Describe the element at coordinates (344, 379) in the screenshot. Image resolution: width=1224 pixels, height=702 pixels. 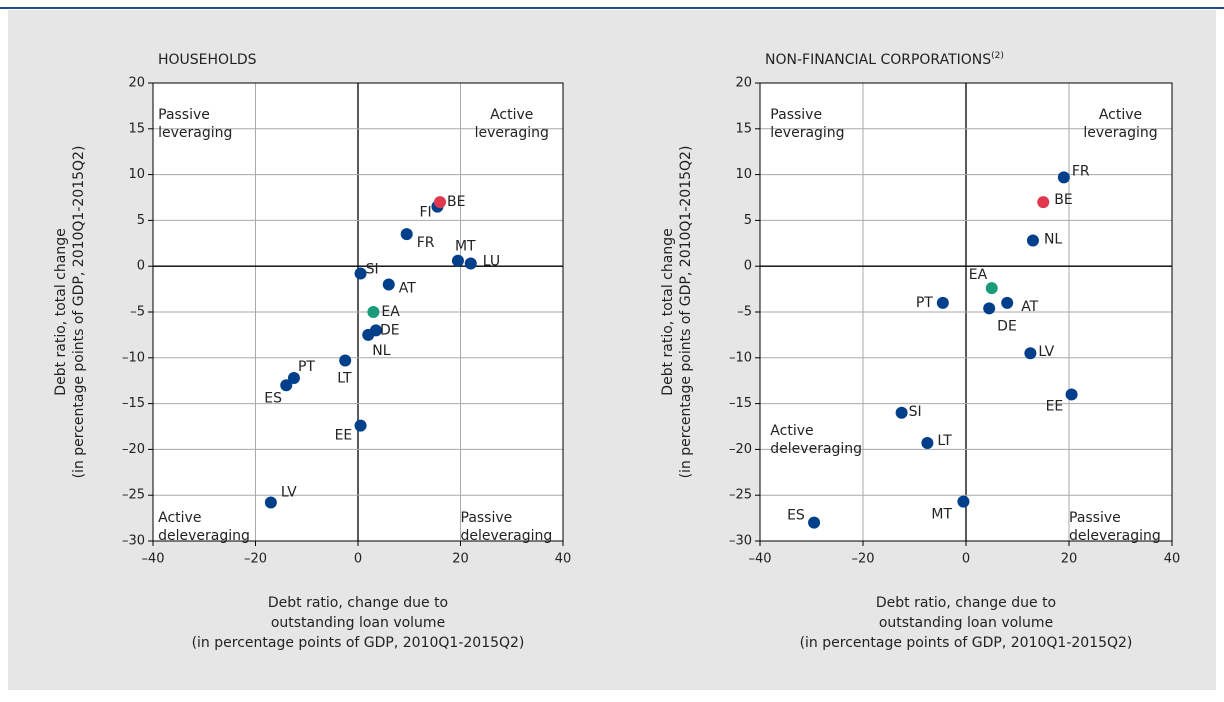
I see `point-label: LT` at that location.